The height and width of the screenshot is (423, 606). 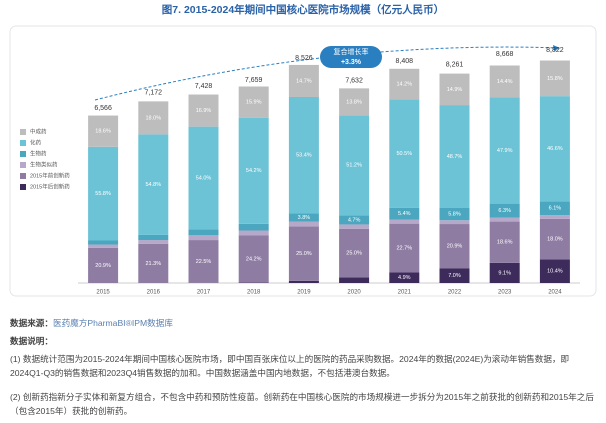 What do you see at coordinates (354, 293) in the screenshot?
I see `x-tick-label: 2020` at bounding box center [354, 293].